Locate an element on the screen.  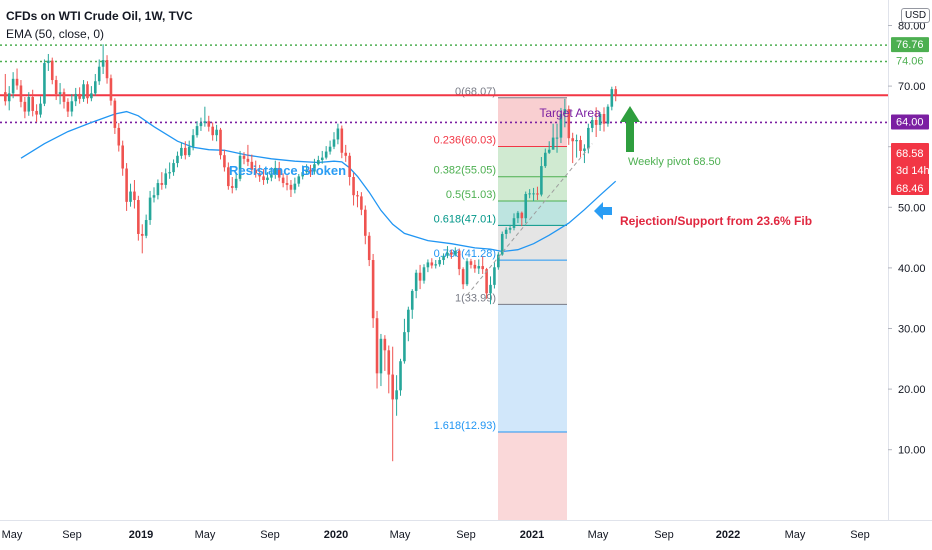
fib-level-label: 1(33.99) is located at coordinates (475, 298).